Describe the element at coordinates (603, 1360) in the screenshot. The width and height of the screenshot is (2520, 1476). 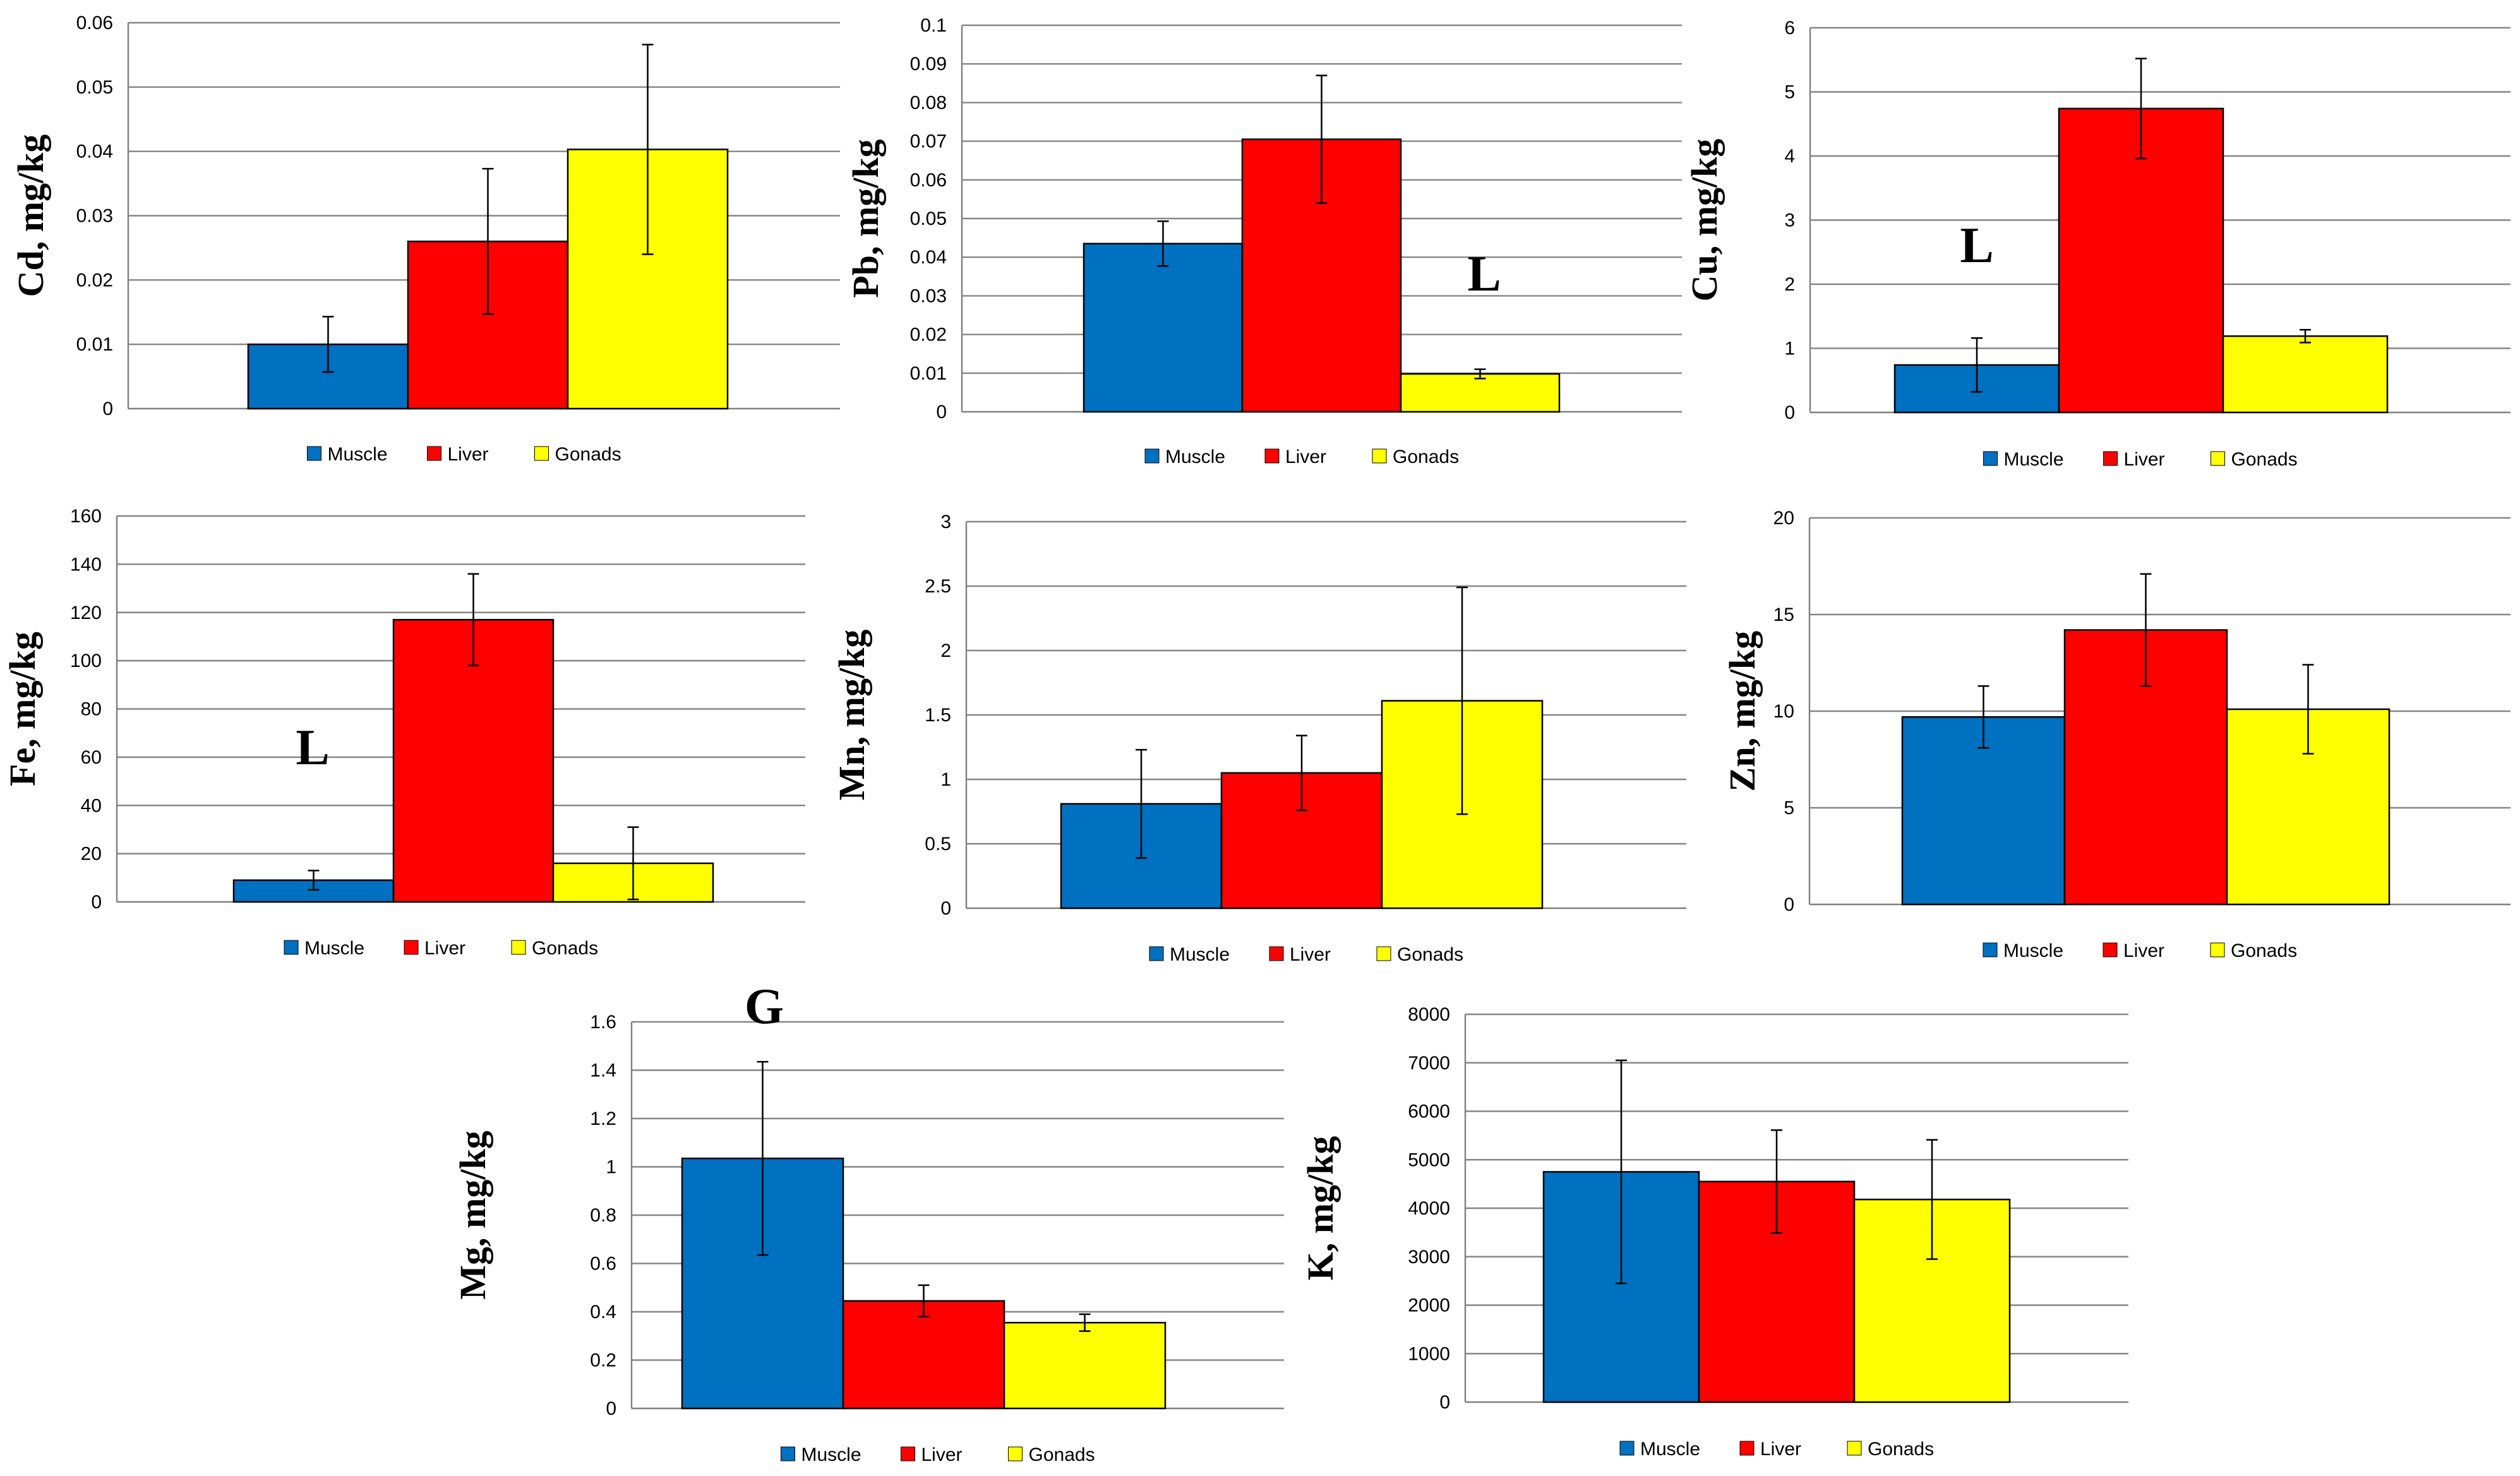
I see `y-tick-label: 0.2` at that location.